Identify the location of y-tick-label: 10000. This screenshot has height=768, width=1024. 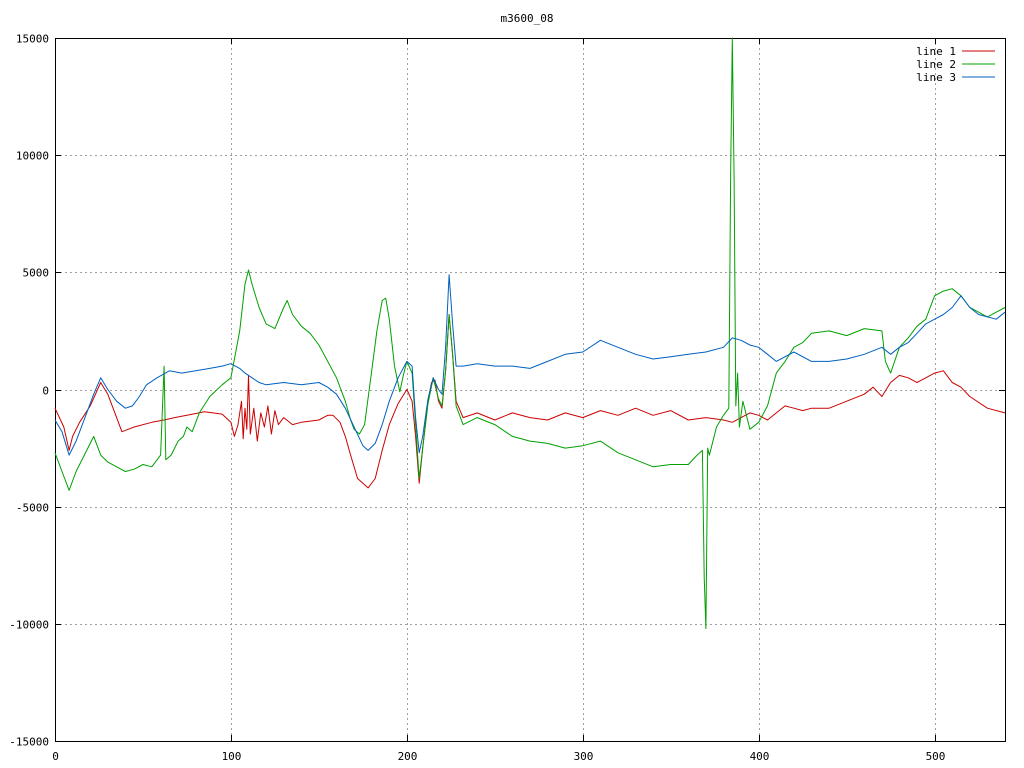
(32, 156).